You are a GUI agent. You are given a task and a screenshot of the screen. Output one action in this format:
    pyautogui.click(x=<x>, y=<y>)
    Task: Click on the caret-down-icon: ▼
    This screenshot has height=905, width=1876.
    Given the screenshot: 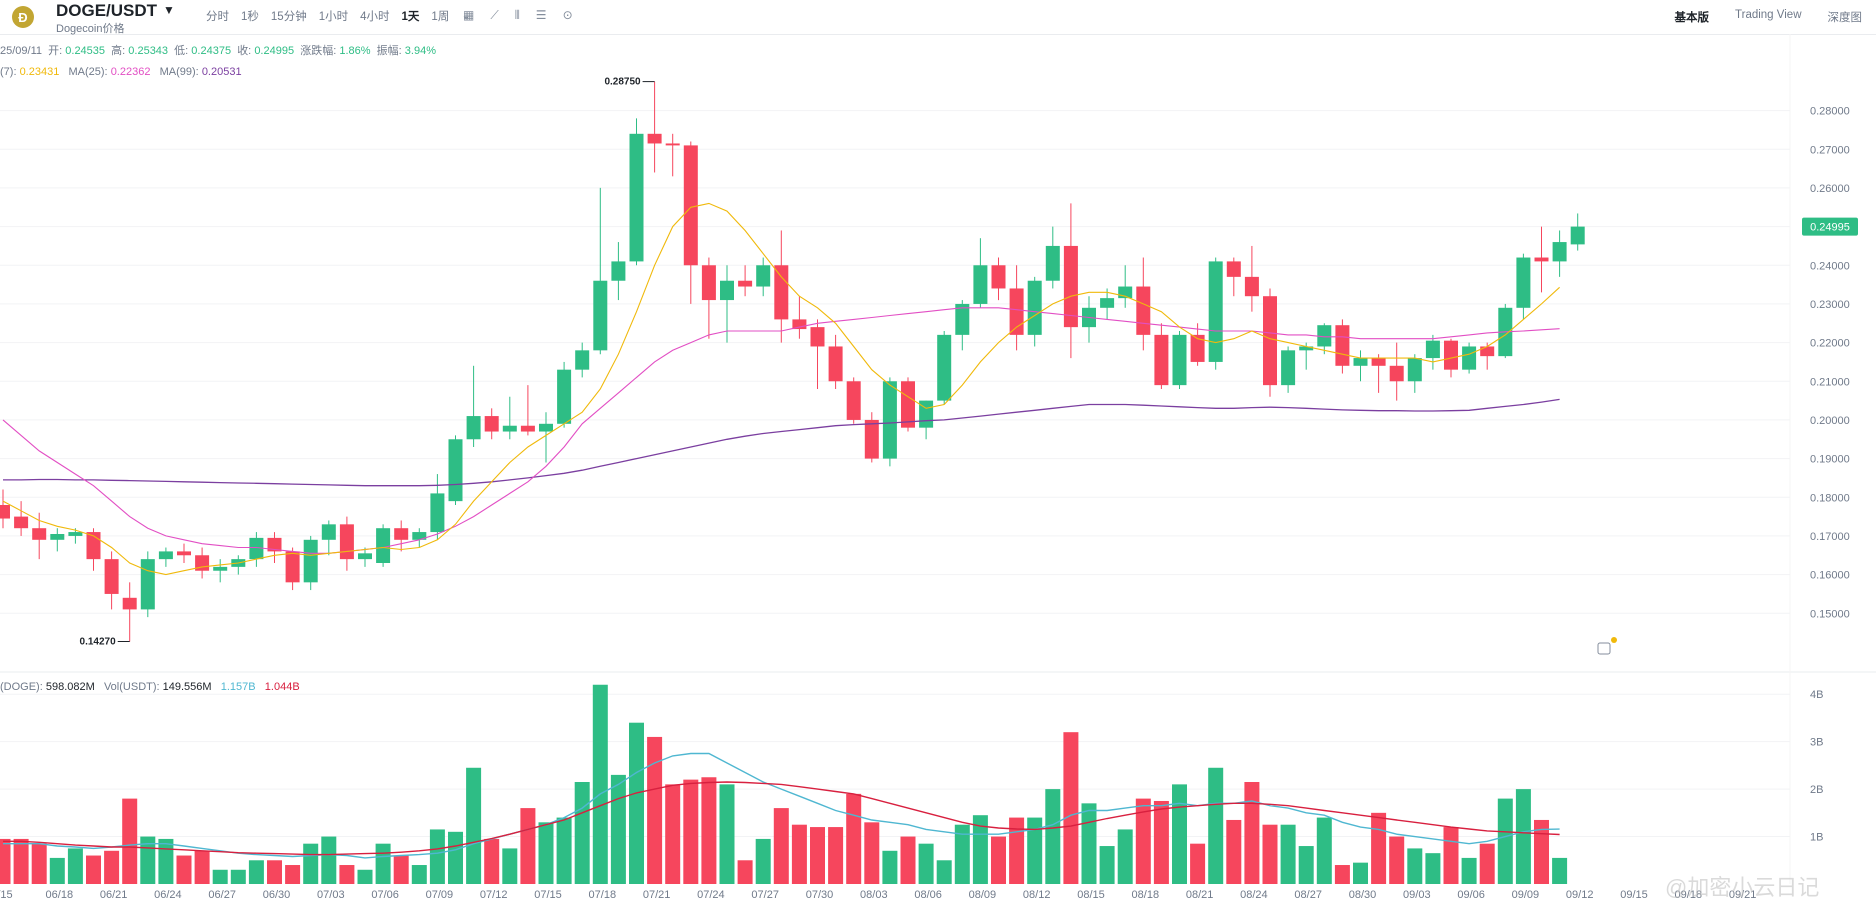 What is the action you would take?
    pyautogui.click(x=169, y=10)
    